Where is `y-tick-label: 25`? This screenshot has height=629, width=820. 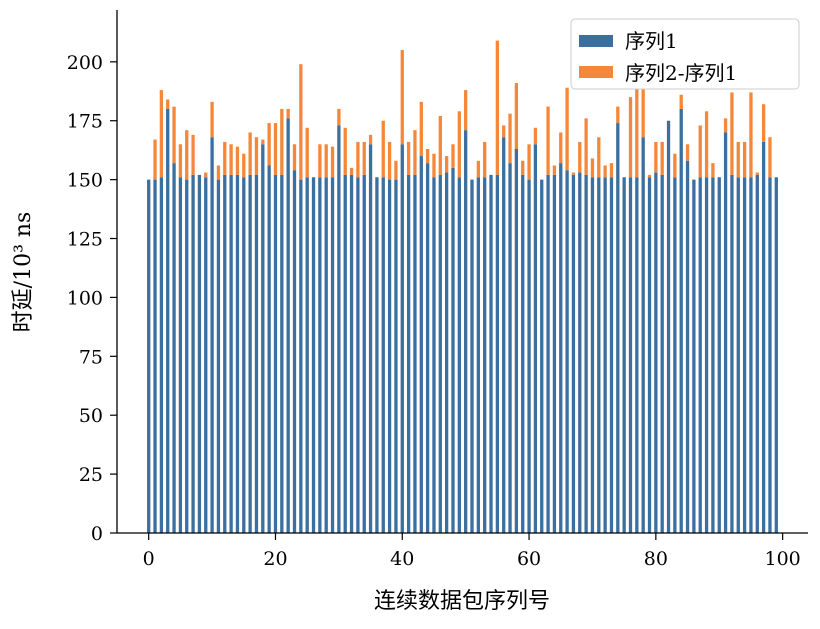 y-tick-label: 25 is located at coordinates (91, 475).